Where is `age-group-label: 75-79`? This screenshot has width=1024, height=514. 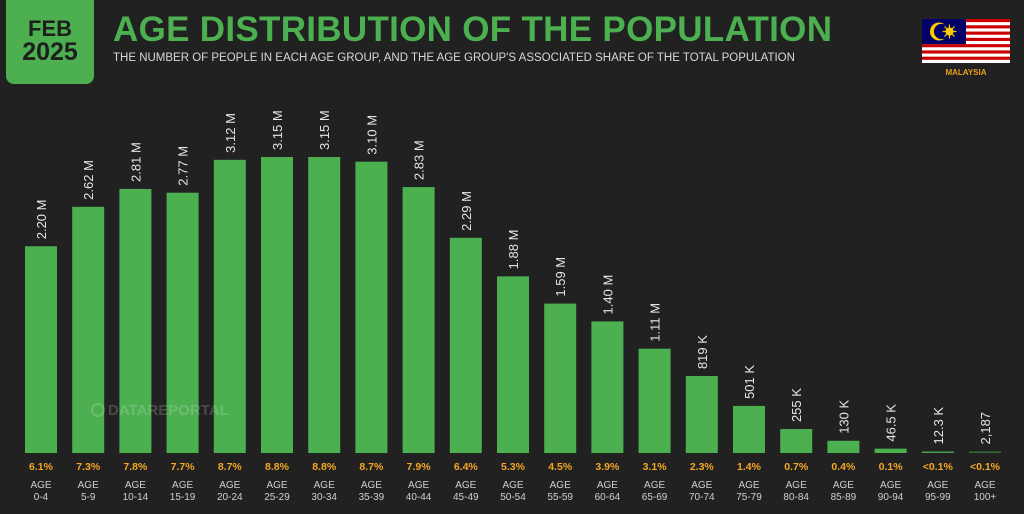
age-group-label: 75-79 is located at coordinates (749, 497).